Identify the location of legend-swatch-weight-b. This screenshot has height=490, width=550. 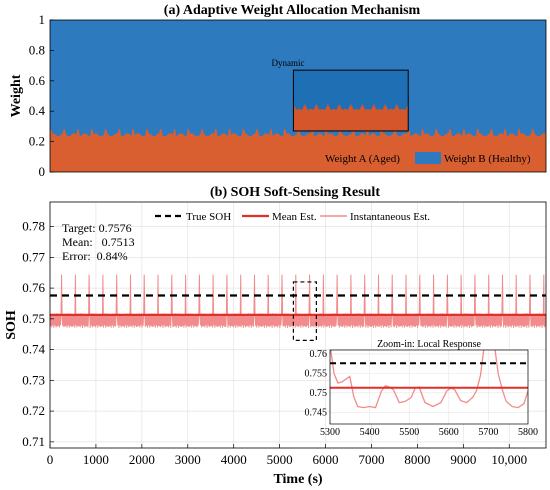
(428, 158).